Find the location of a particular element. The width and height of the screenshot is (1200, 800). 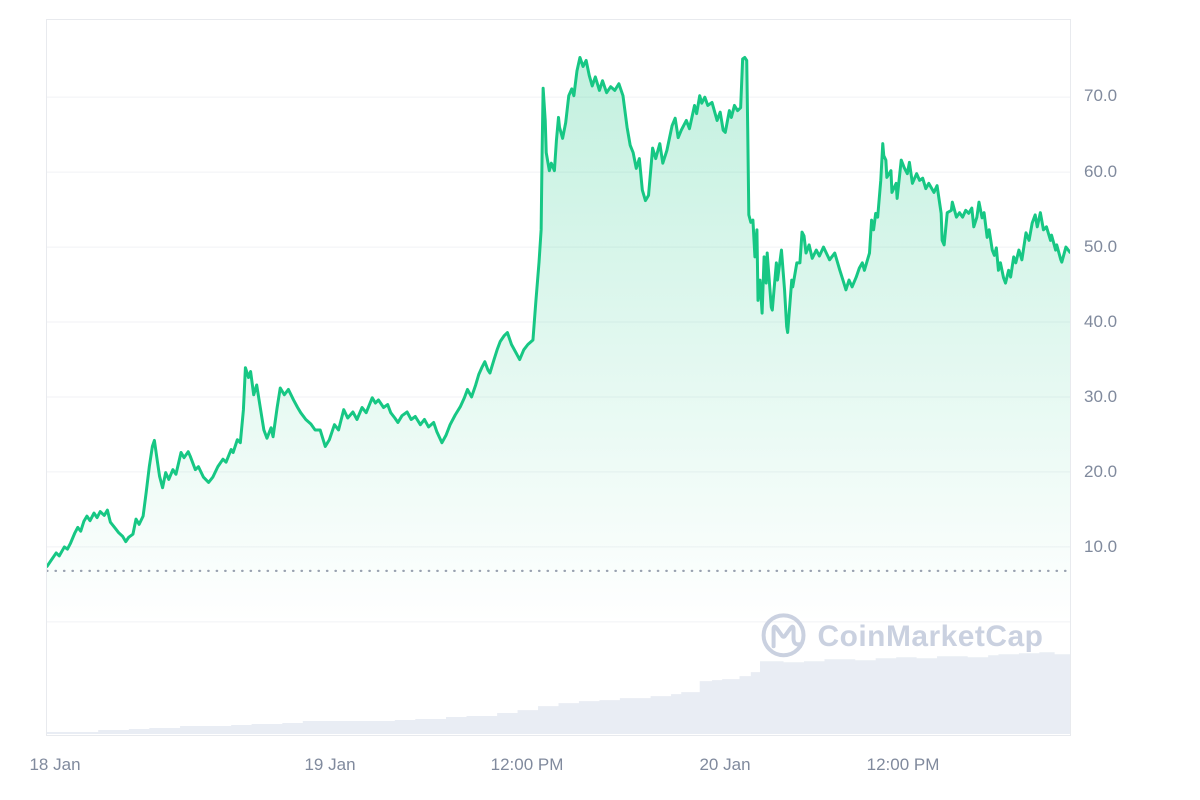

y-tick-label: 70.0 is located at coordinates (1101, 95).